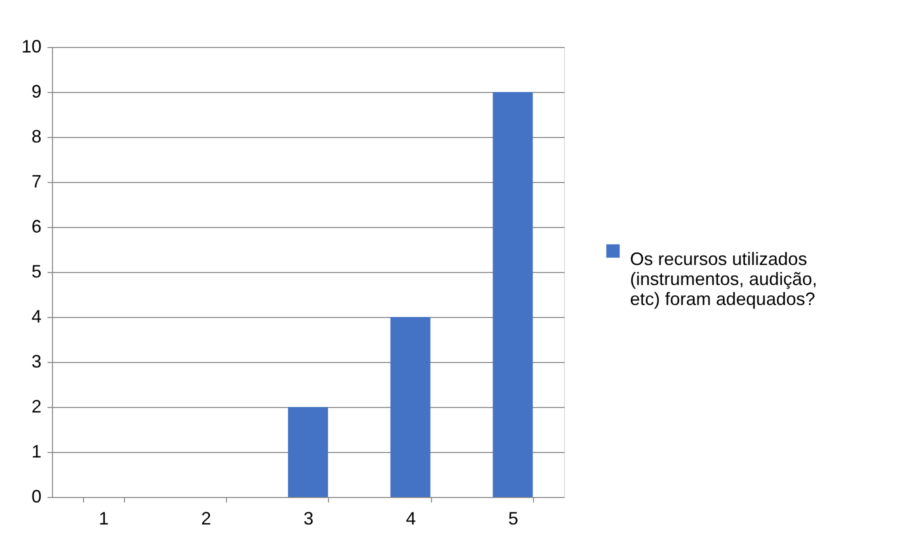  What do you see at coordinates (36, 182) in the screenshot?
I see `y-tick-label: 7` at bounding box center [36, 182].